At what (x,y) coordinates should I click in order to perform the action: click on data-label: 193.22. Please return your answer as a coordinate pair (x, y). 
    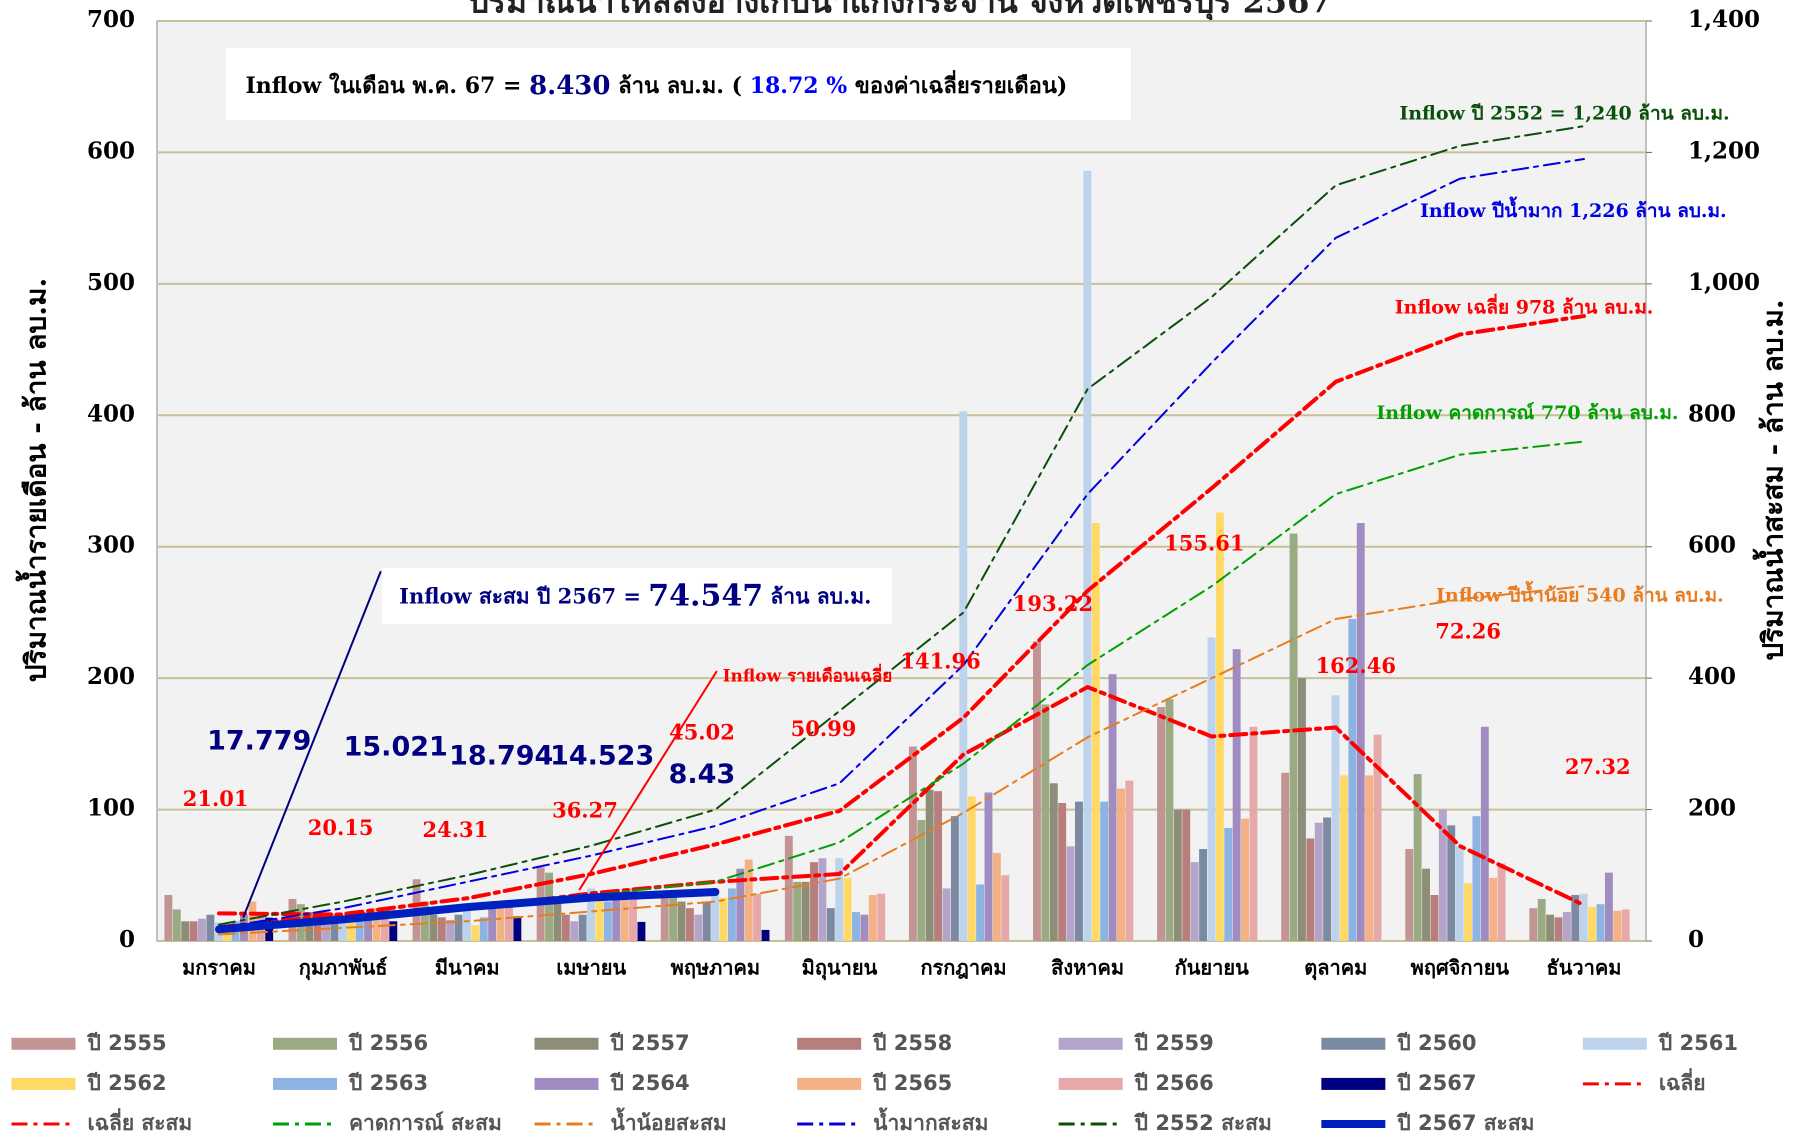
    Looking at the image, I should click on (1053, 603).